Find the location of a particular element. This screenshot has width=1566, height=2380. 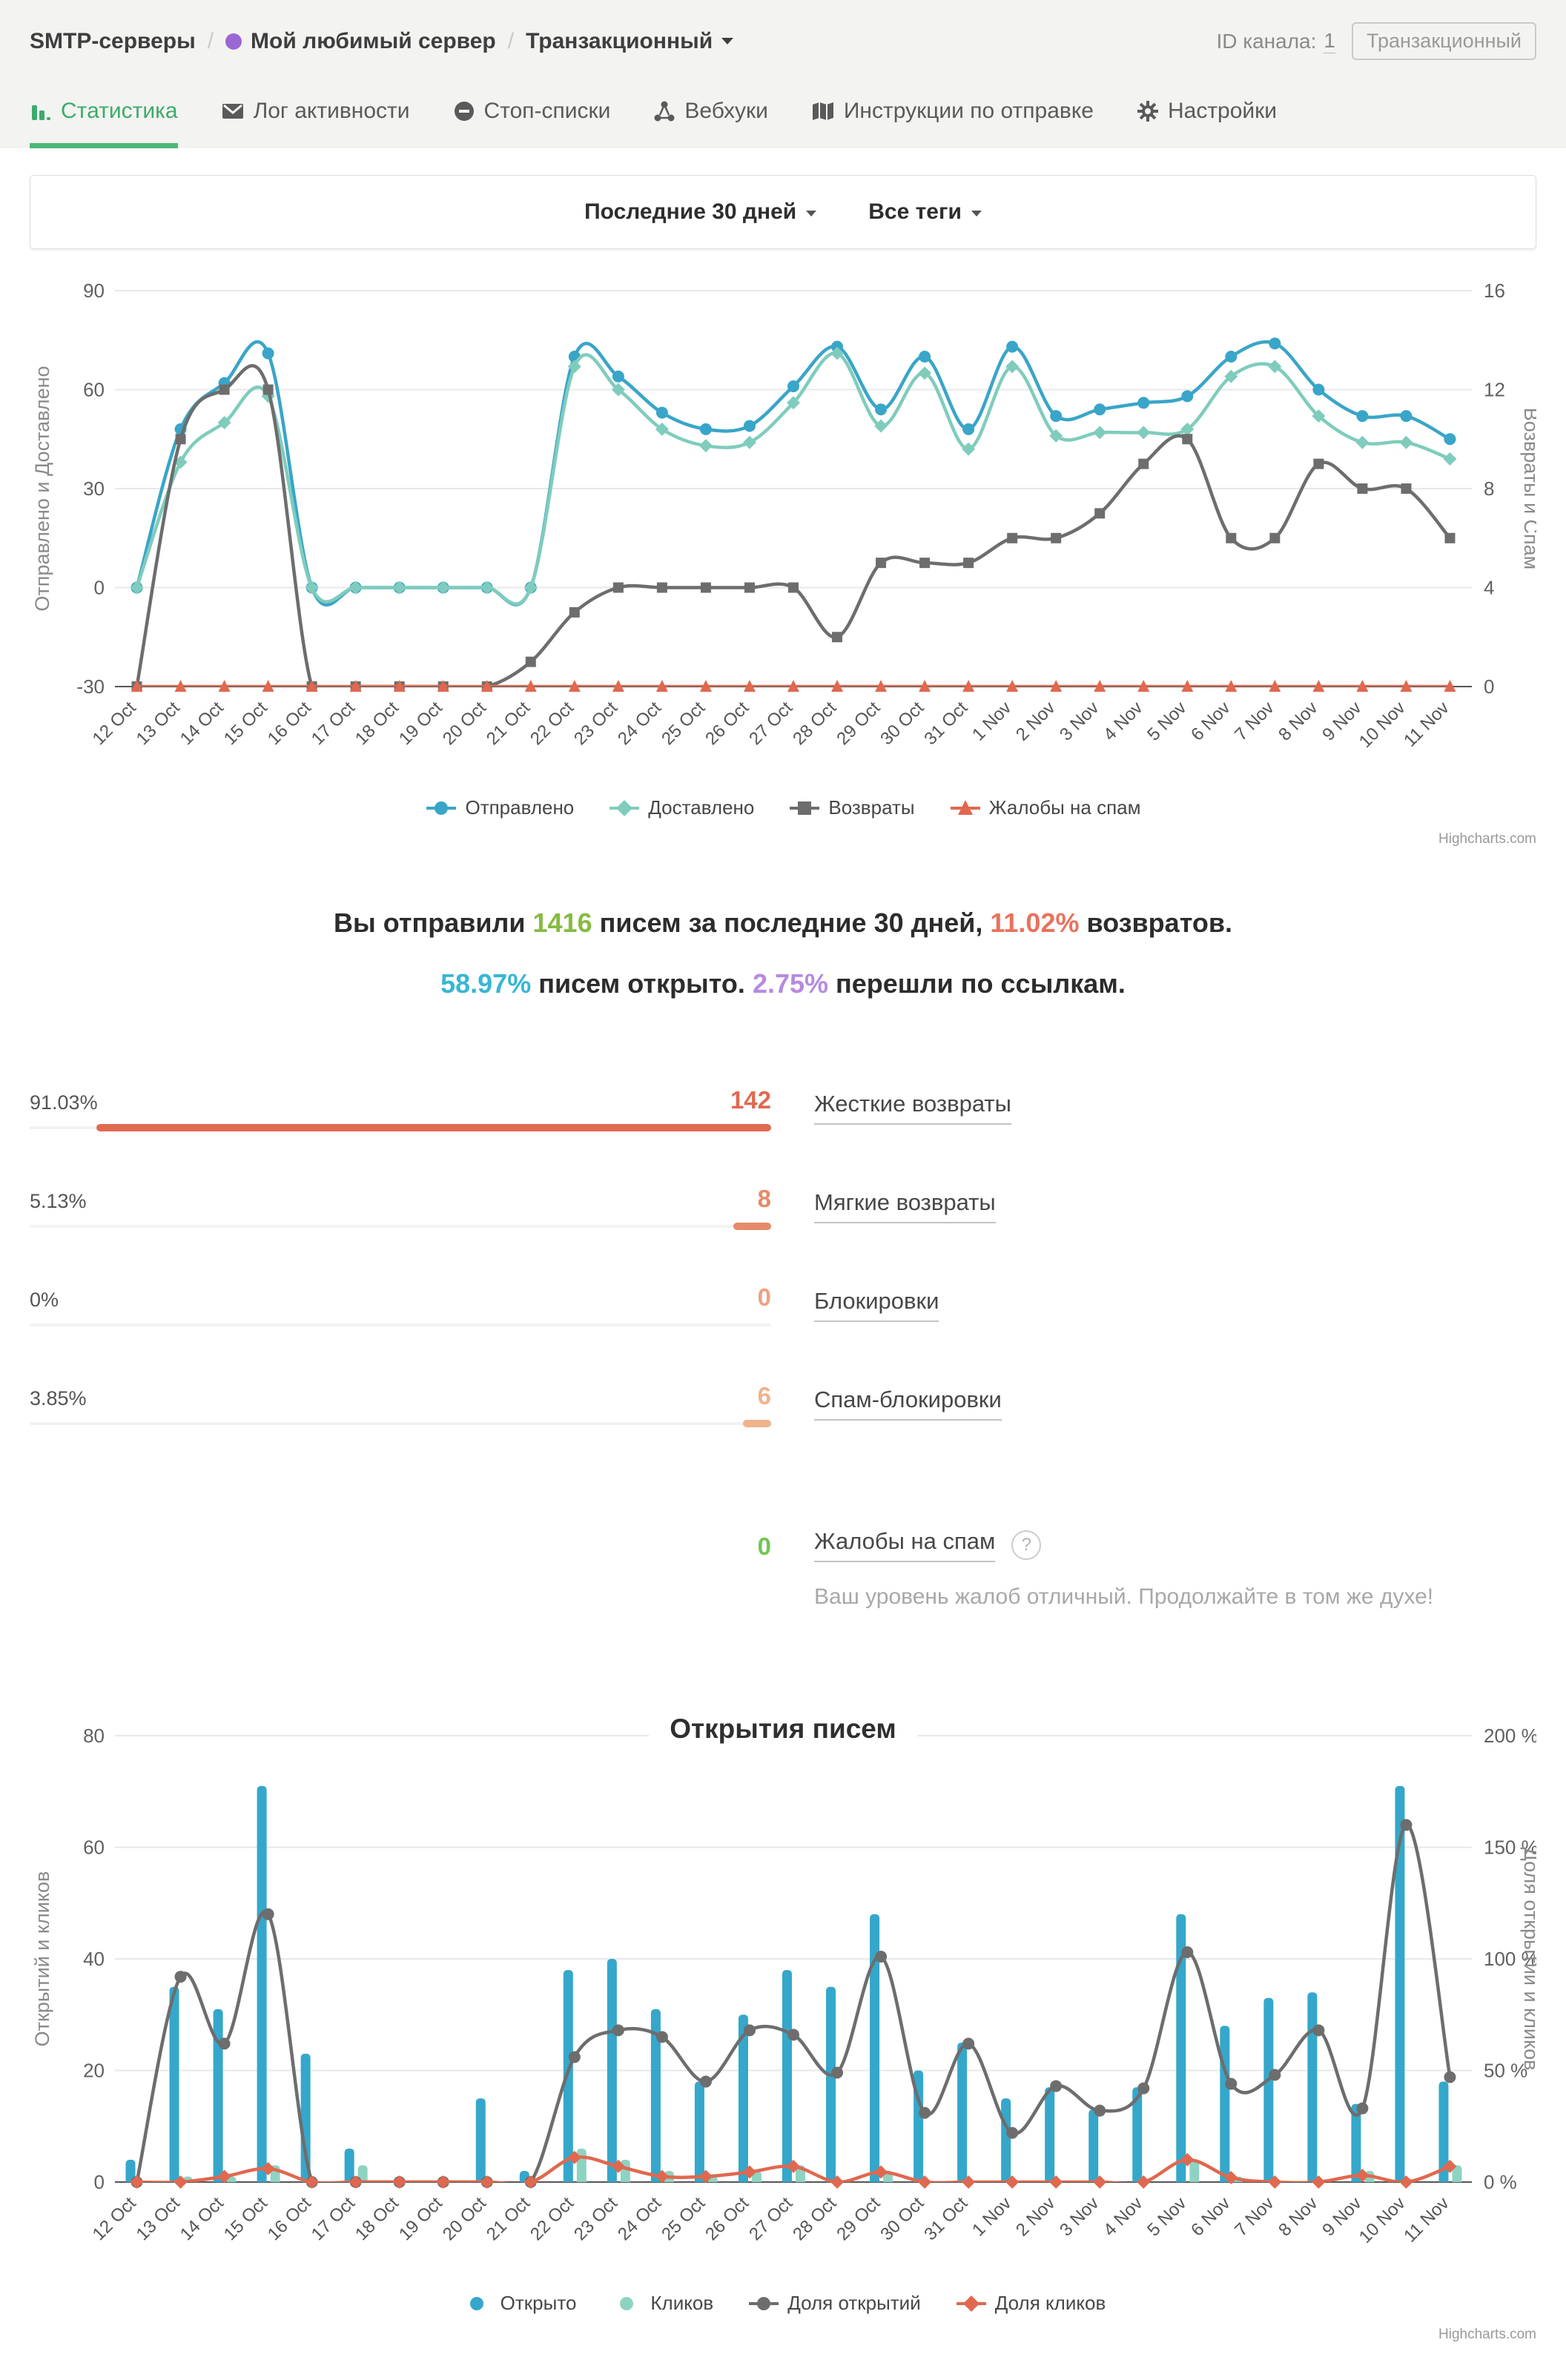

legend-item-delivered: Доставлено is located at coordinates (681, 807).